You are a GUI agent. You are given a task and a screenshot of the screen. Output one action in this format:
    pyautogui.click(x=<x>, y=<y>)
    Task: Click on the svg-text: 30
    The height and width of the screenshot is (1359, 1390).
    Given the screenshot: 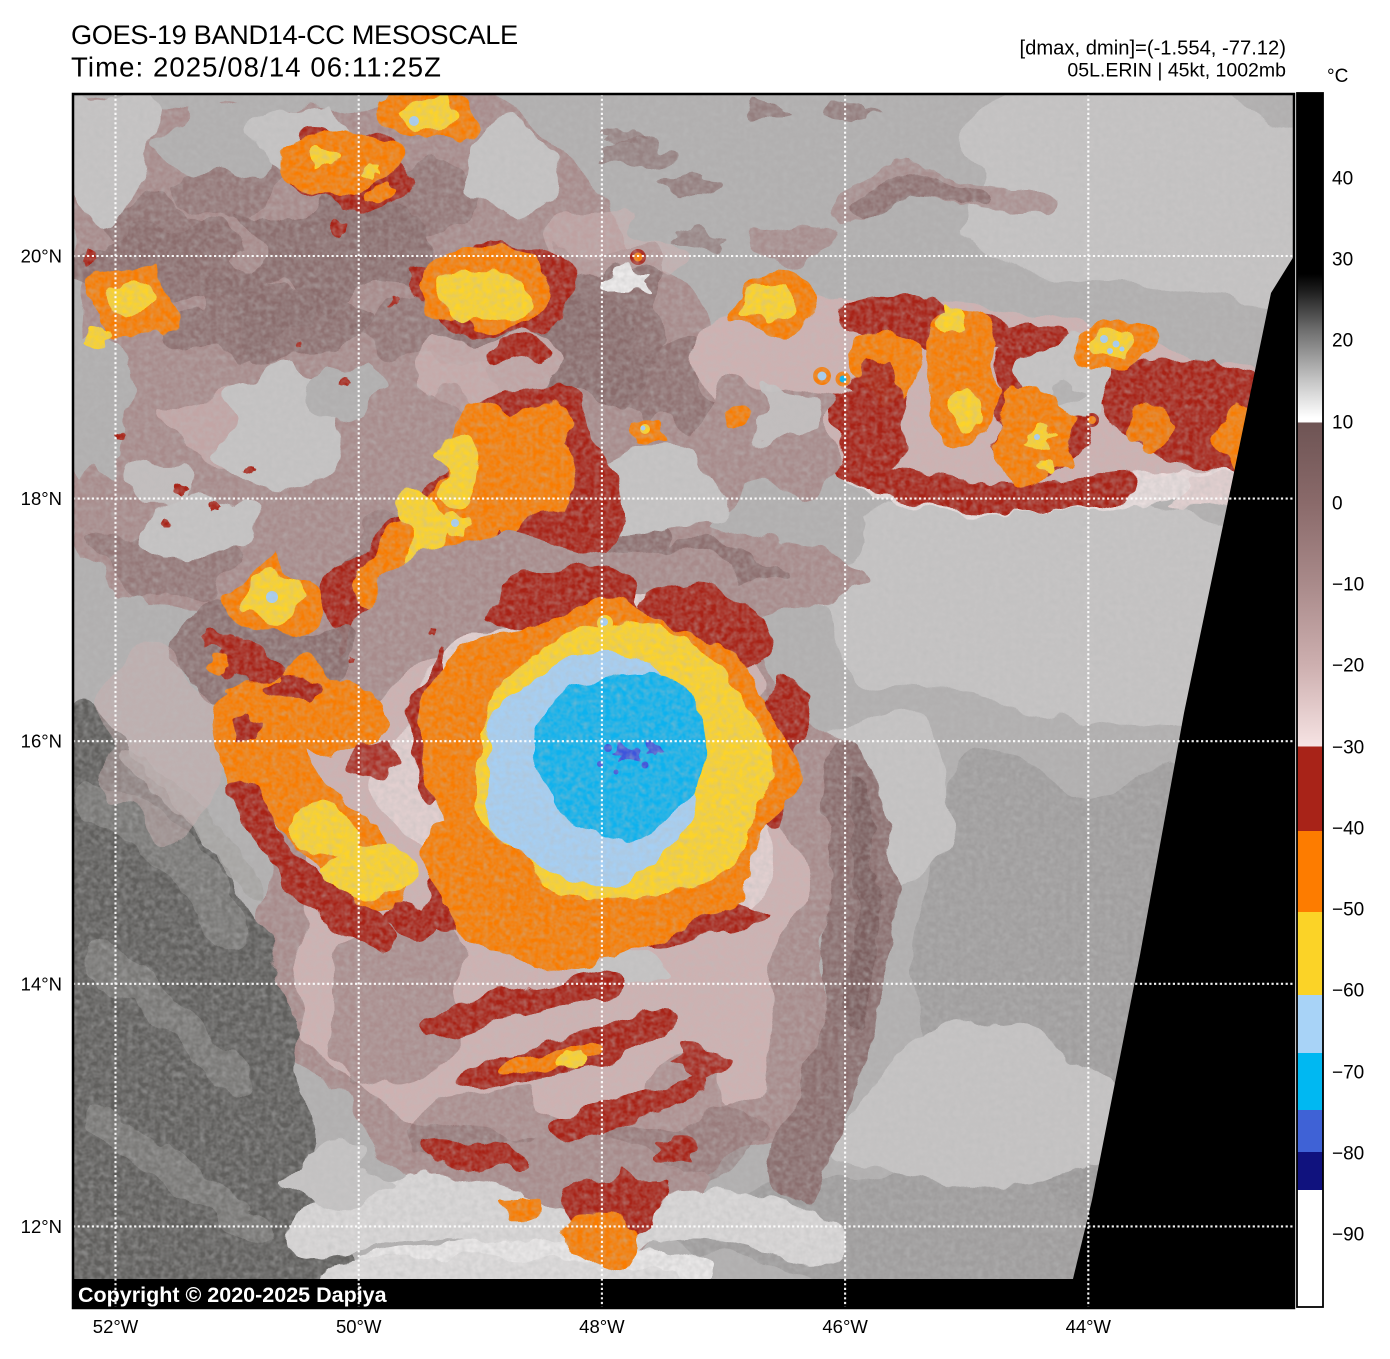 What is the action you would take?
    pyautogui.click(x=1342, y=260)
    